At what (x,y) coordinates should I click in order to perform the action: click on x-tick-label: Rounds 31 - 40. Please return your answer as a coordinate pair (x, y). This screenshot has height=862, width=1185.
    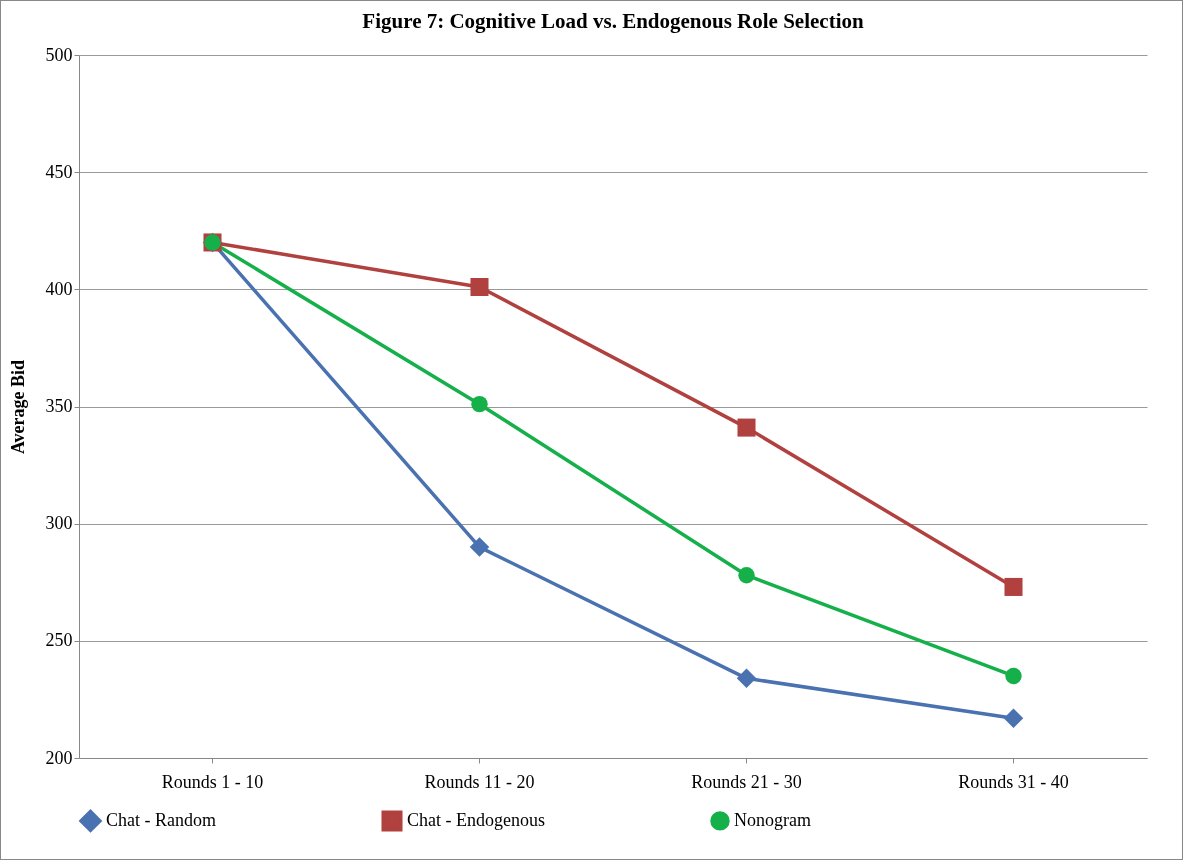
    Looking at the image, I should click on (1013, 781).